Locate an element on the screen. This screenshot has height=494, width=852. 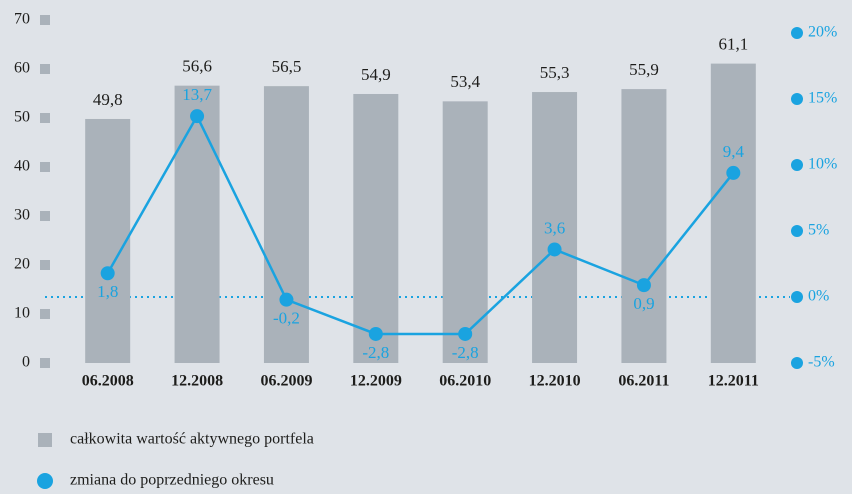
y2-tick-label: -5% is located at coordinates (821, 362).